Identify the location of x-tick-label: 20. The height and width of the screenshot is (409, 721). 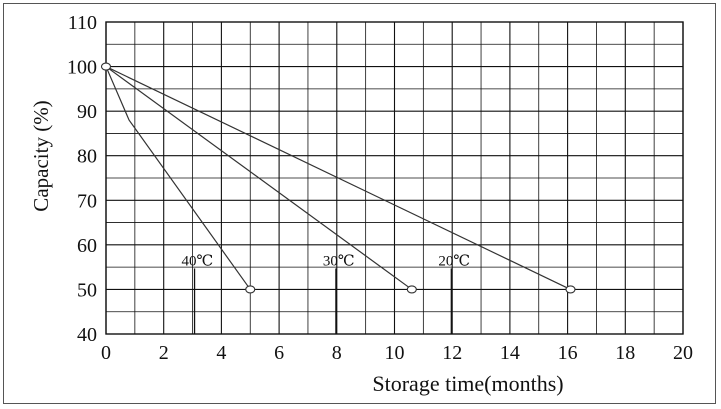
(683, 353).